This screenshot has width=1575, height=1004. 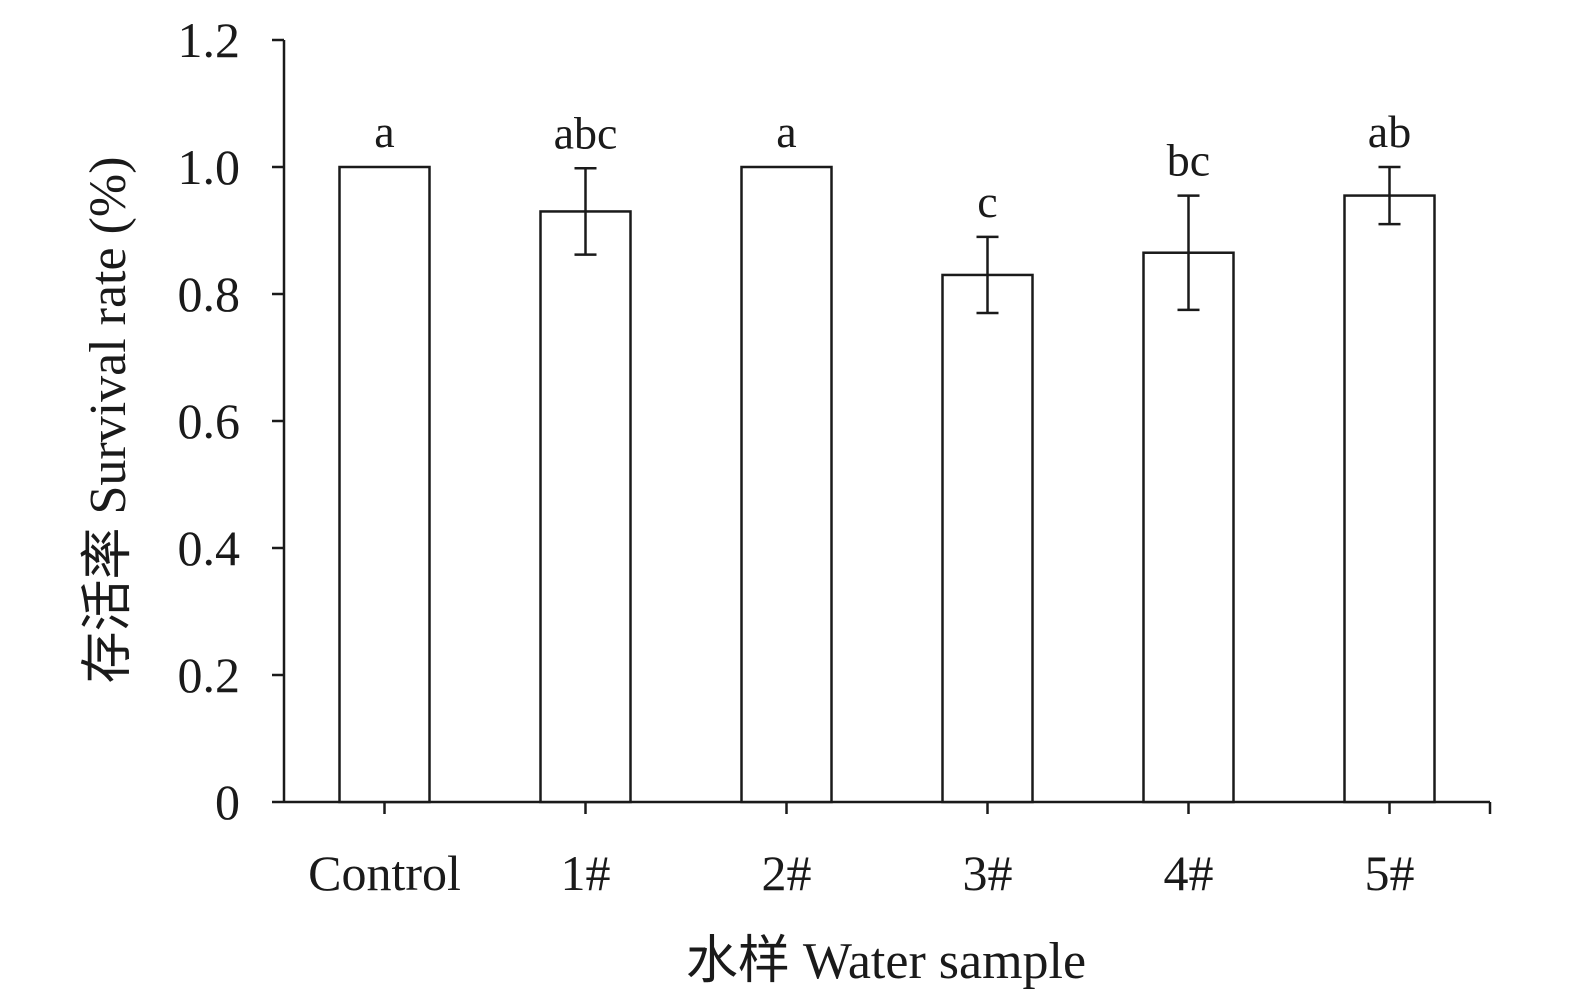 What do you see at coordinates (886, 961) in the screenshot?
I see `x-axis-title: 水样 Water sample` at bounding box center [886, 961].